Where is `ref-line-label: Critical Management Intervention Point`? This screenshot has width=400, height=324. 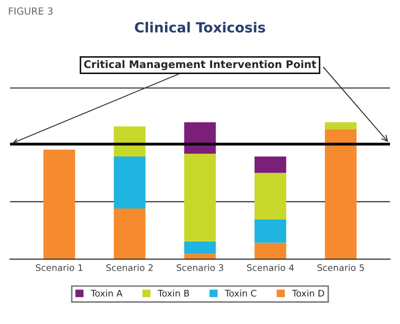 ref-line-label: Critical Management Intervention Point is located at coordinates (200, 65).